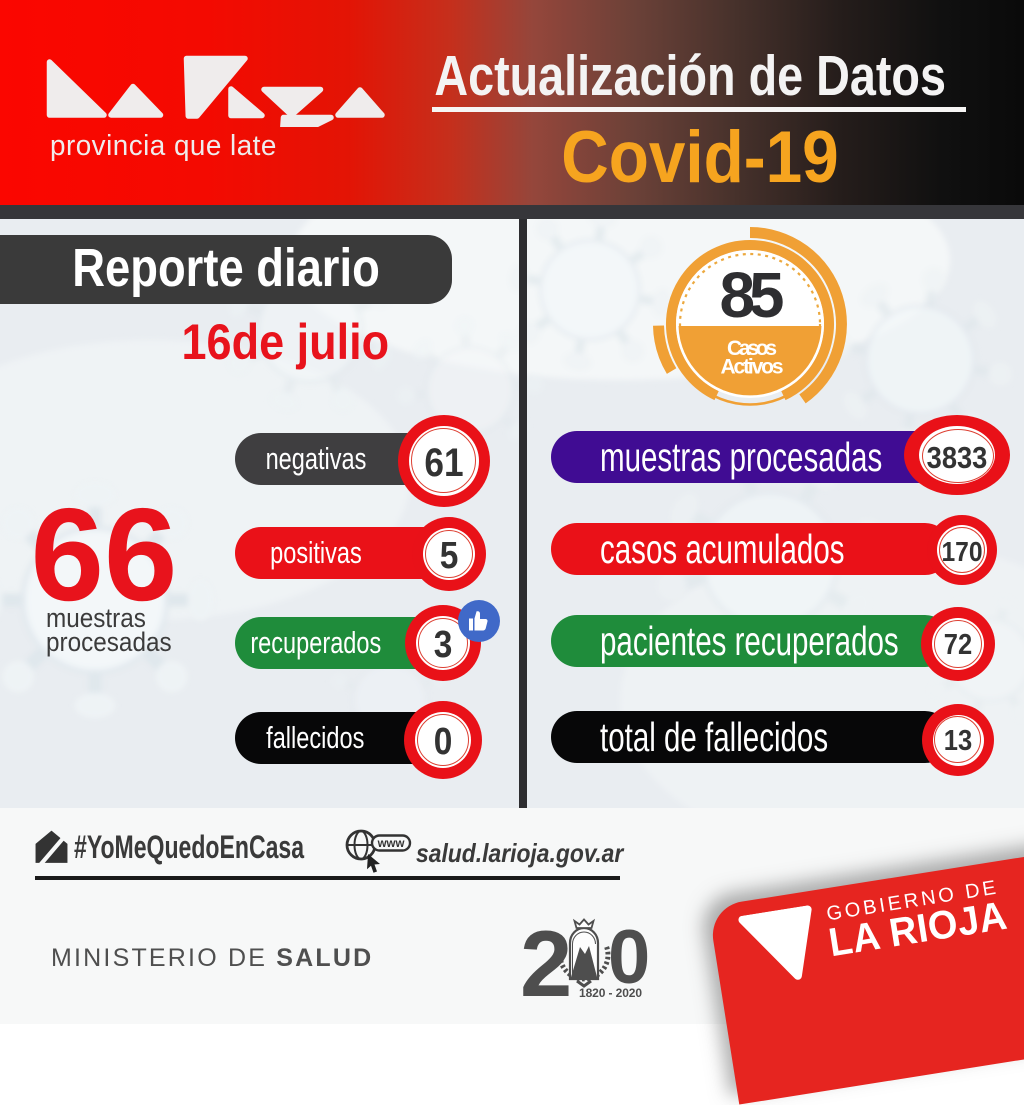  I want to click on svg-text: 0, so click(629, 957).